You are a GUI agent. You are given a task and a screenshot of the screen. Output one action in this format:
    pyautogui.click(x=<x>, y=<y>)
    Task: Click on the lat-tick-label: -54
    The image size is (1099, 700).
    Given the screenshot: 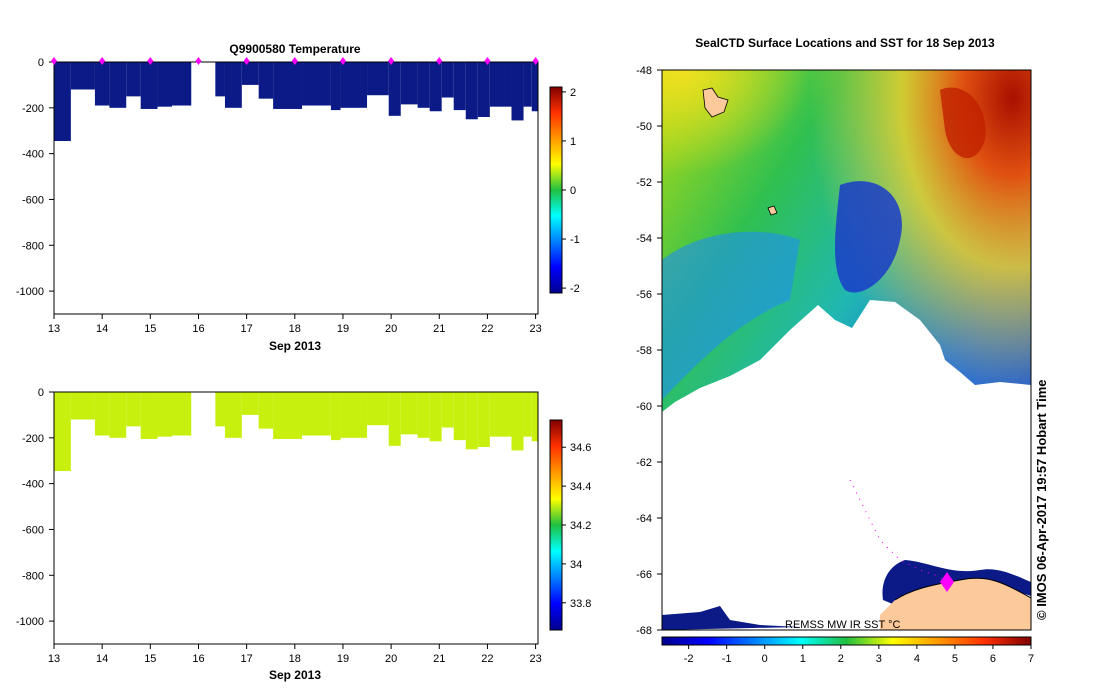 What is the action you would take?
    pyautogui.click(x=644, y=239)
    